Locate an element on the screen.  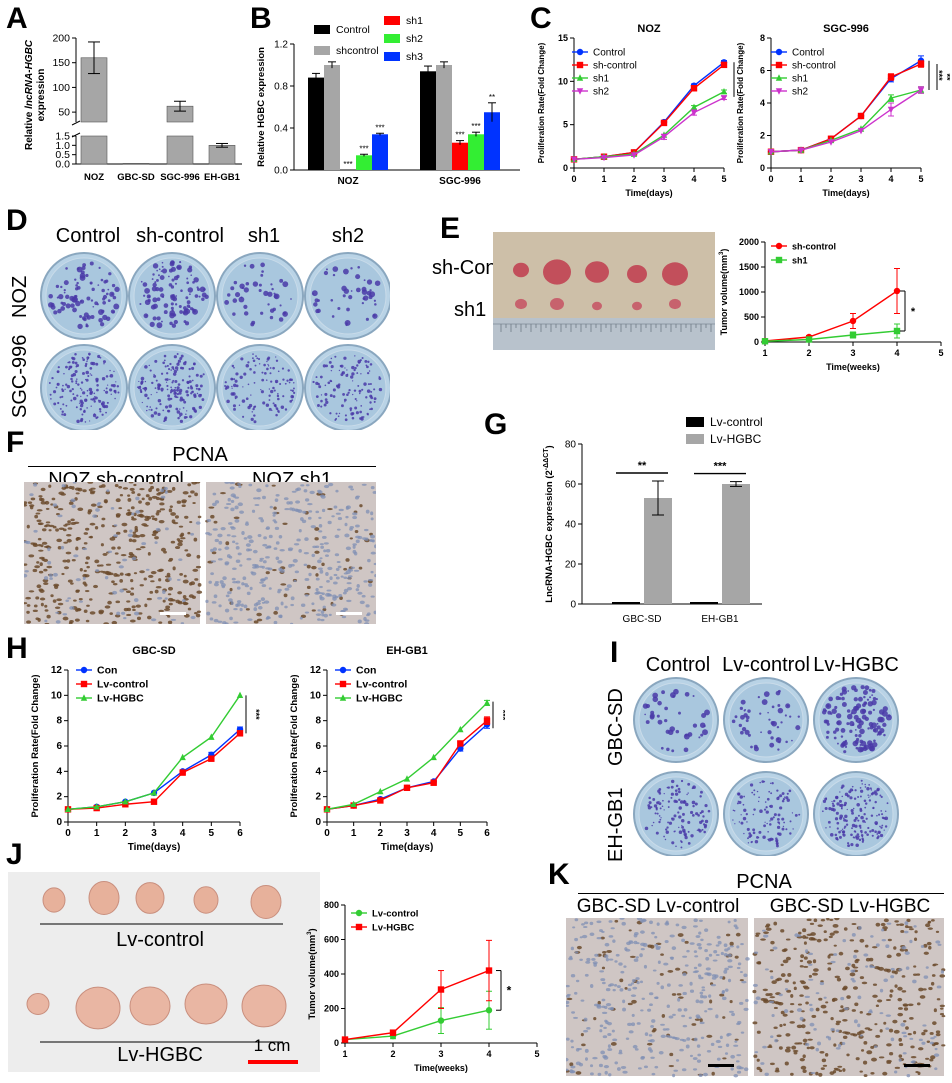
y-tick-label: 600 is located at coordinates (331, 940).